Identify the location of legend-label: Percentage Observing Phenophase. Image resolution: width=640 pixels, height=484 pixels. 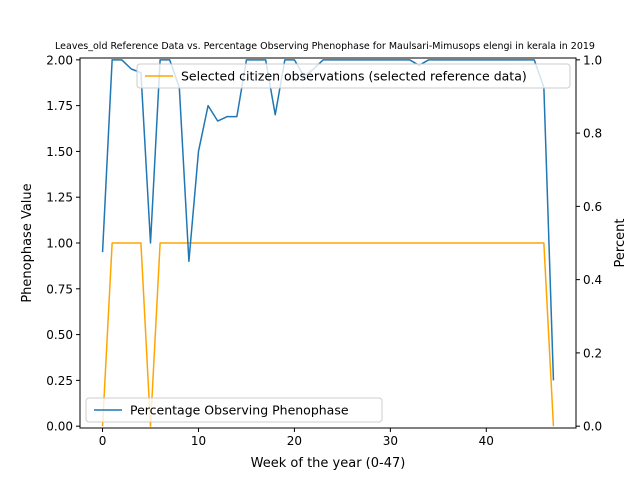
(239, 410).